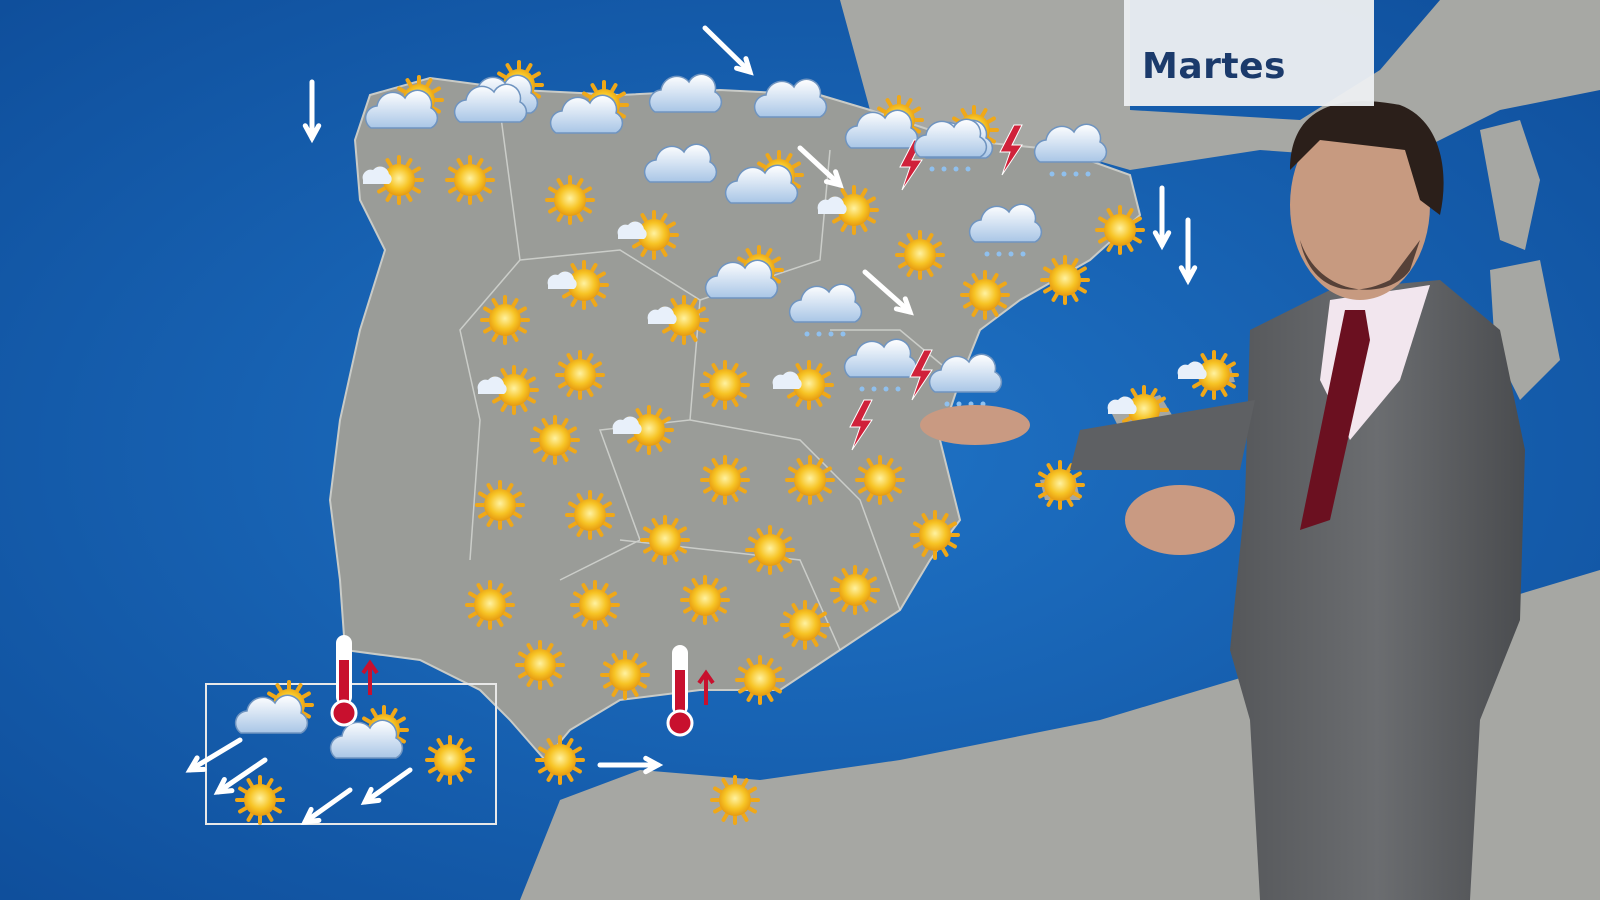 Image resolution: width=1600 pixels, height=900 pixels. I want to click on presenter-tie, so click(1335, 420).